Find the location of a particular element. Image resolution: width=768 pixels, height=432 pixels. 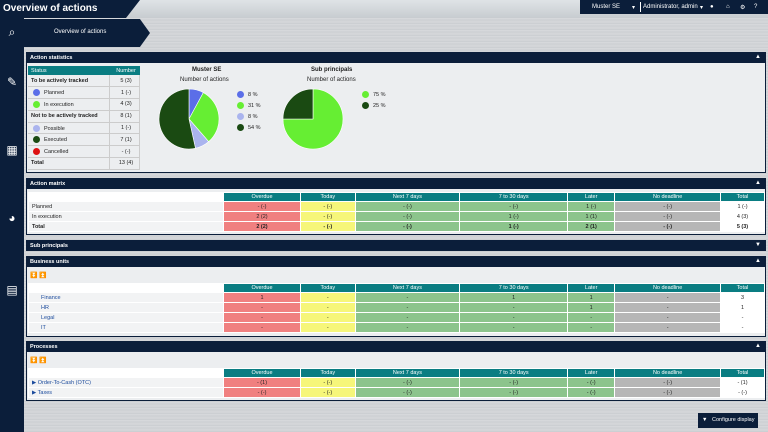

top-bar is located at coordinates (384, 9).